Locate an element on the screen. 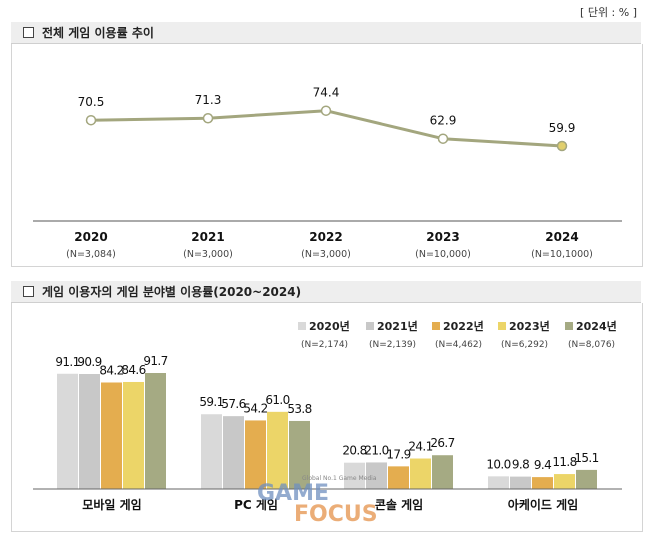 The width and height of the screenshot is (651, 535). legend-sublabel: (N=2,174) is located at coordinates (324, 345).